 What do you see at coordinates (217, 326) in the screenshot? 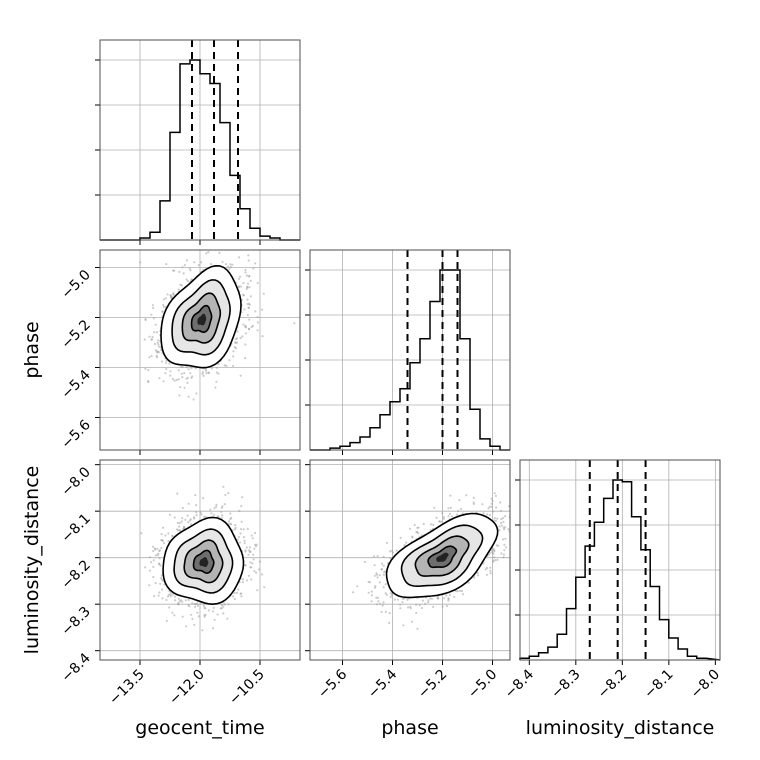
I see `joint-content` at bounding box center [217, 326].